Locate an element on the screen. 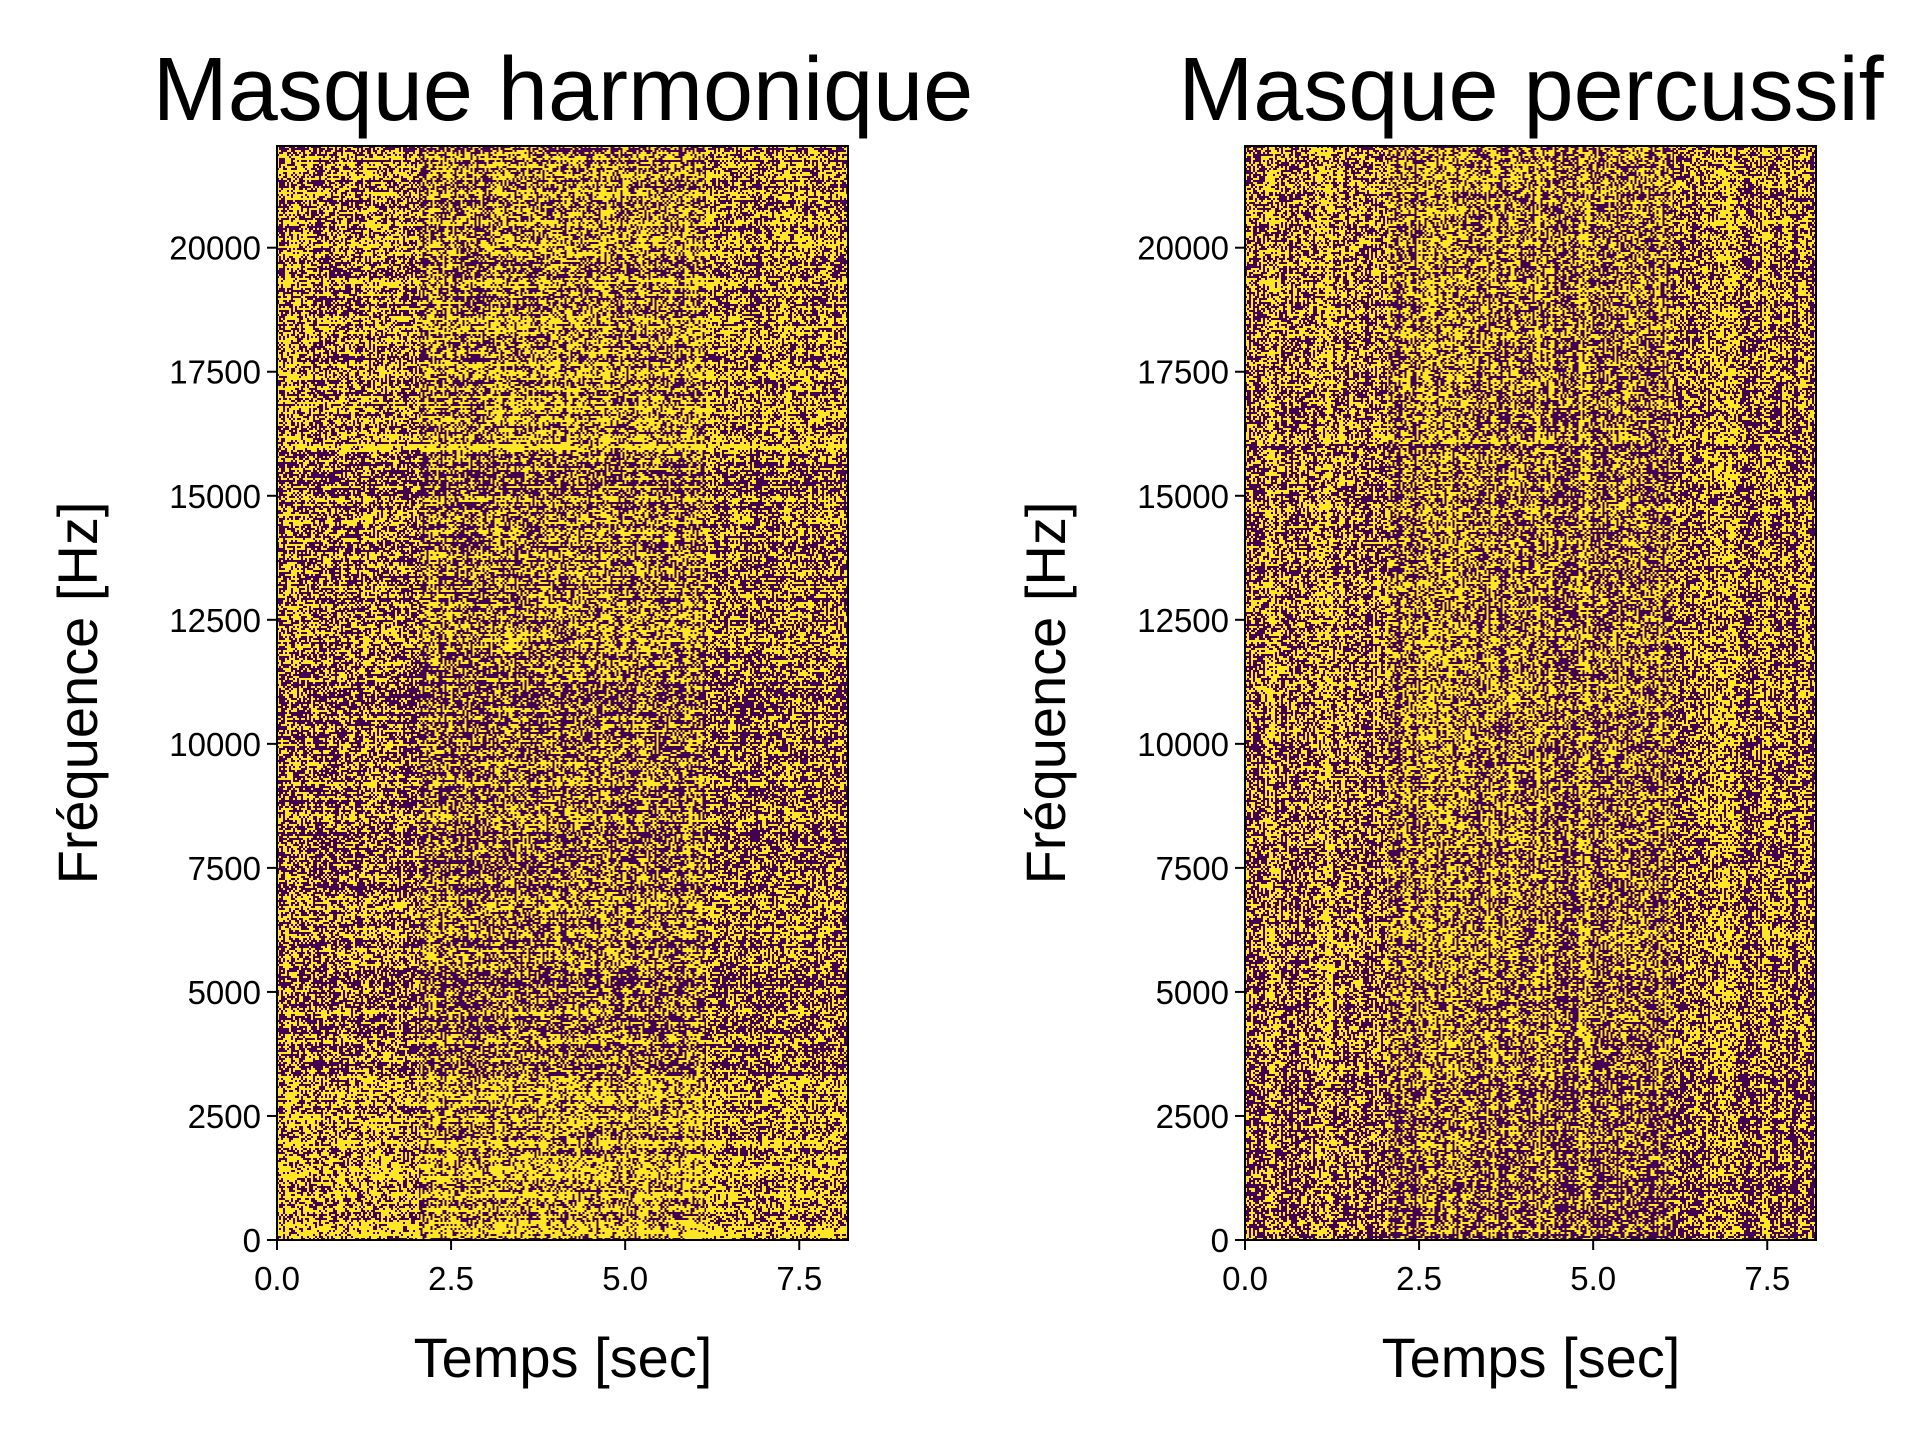 The image size is (1920, 1440). chart-title: Masque harmonique is located at coordinates (563, 90).